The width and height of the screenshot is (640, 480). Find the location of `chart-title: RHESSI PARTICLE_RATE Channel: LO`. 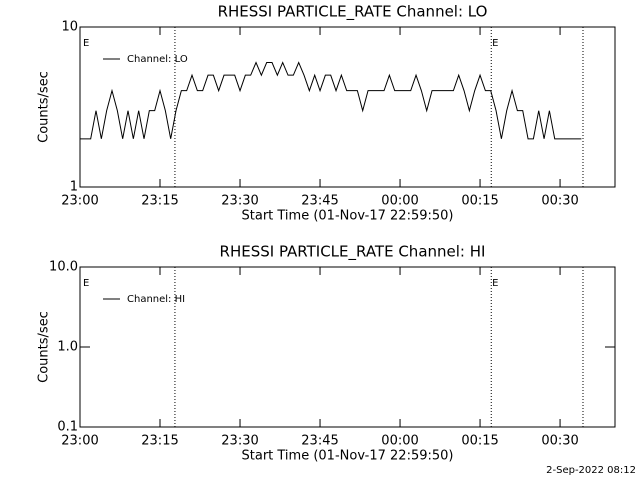

chart-title: RHESSI PARTICLE_RATE Channel: LO is located at coordinates (353, 12).